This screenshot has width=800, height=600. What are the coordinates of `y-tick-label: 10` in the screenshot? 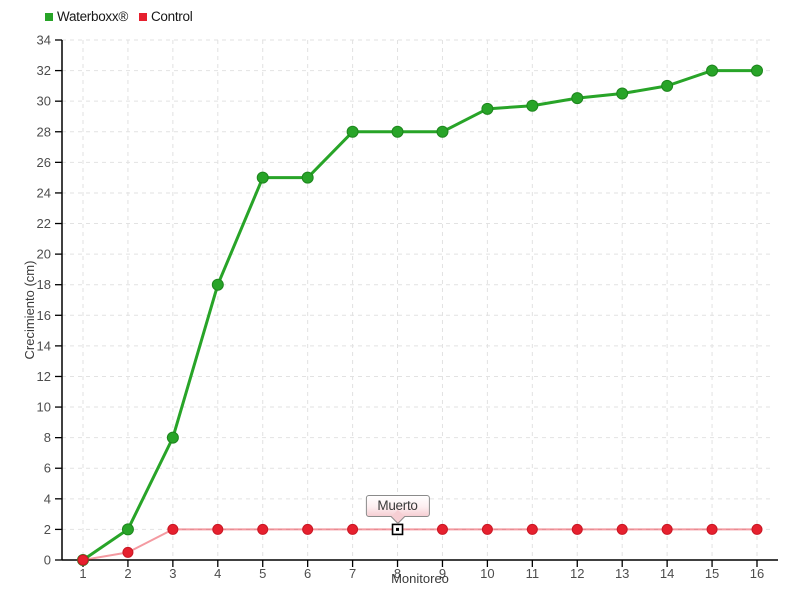 It's located at (44, 407).